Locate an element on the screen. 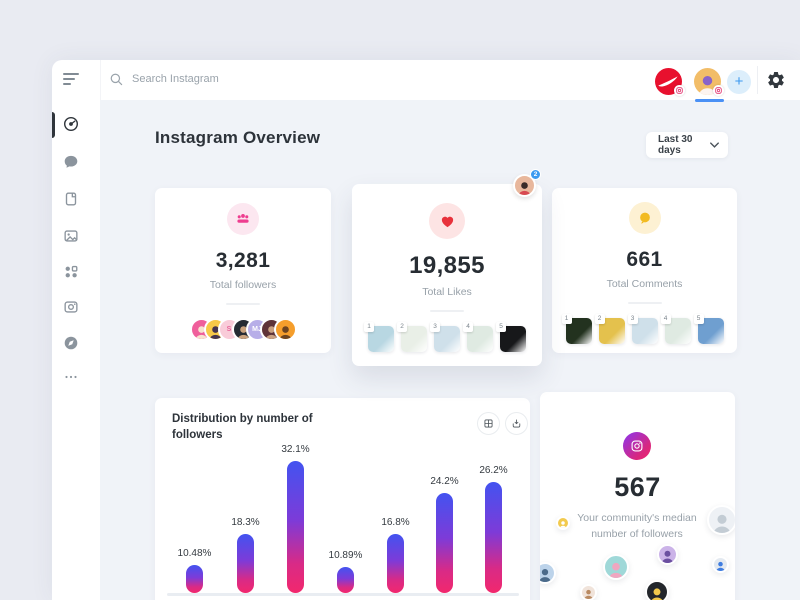 The height and width of the screenshot is (600, 800). chart-title: Distribution by number of followers is located at coordinates (242, 427).